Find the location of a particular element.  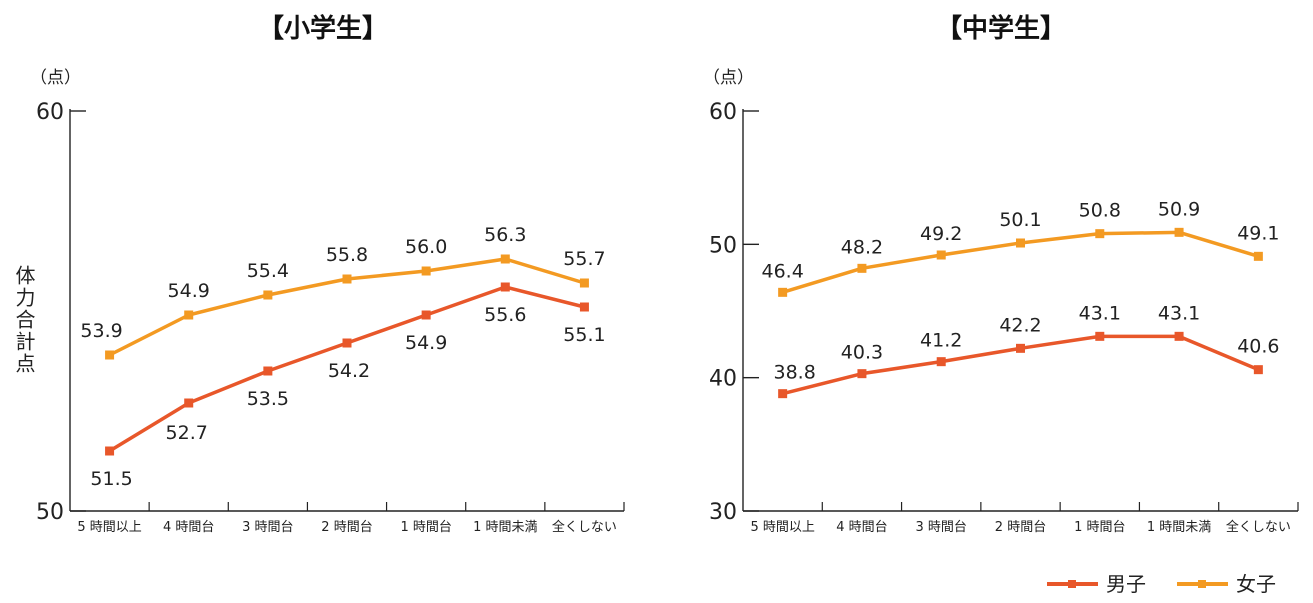

chart-title-junior-high: 【中学生】 is located at coordinates (1001, 28).